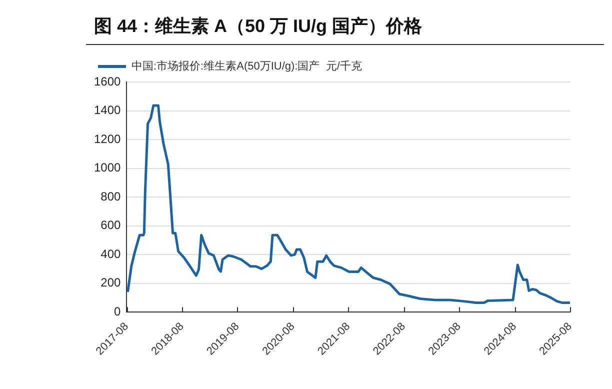  Describe the element at coordinates (345, 26) in the screenshot. I see `chart-title: 图 44：维生素 A（50 万 IU/g 国产）价格` at that location.